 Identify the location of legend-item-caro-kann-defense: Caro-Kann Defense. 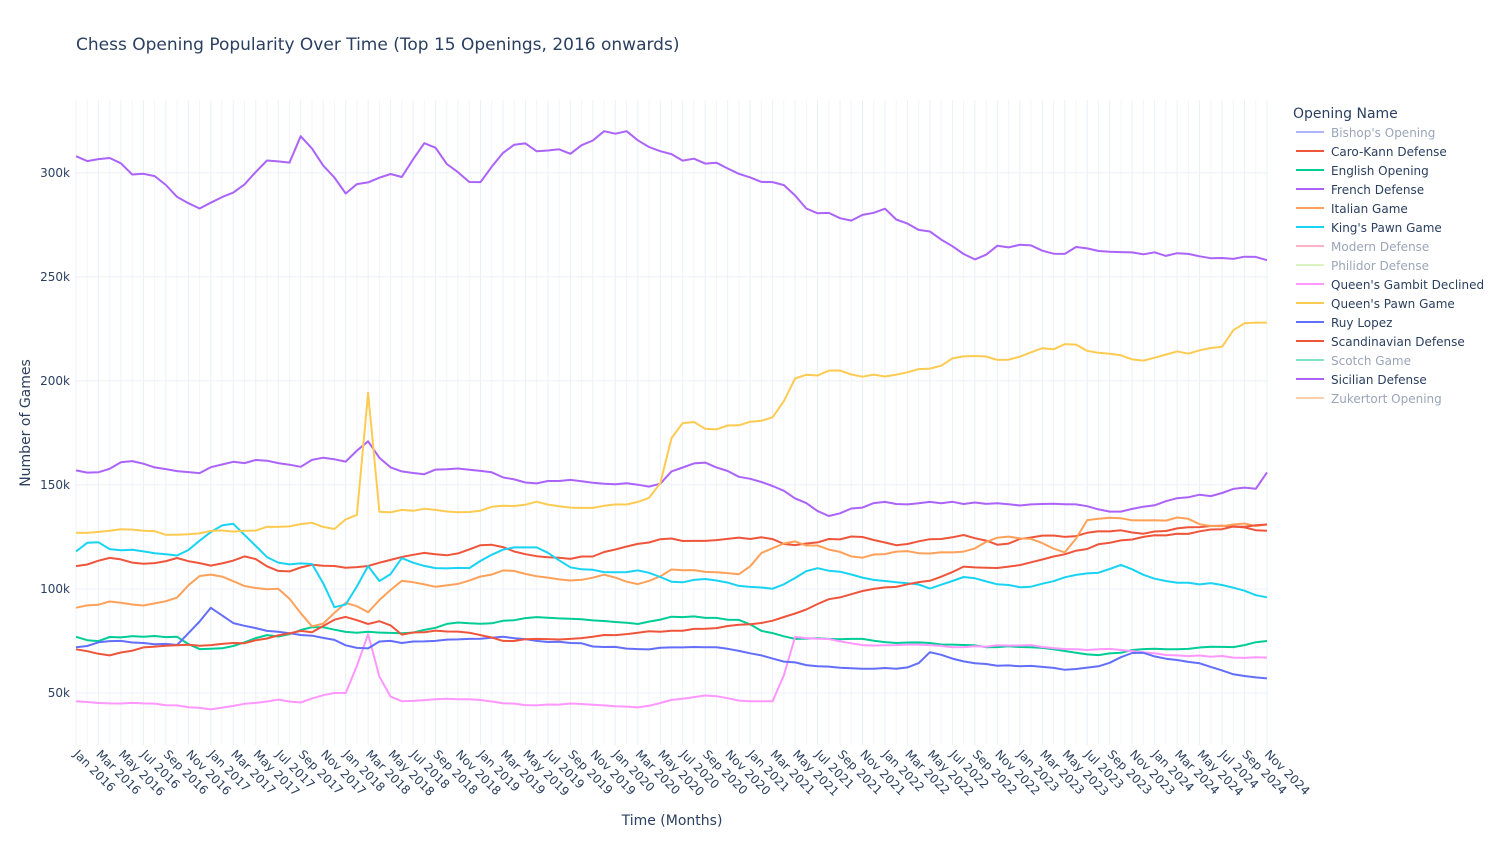
(1371, 152).